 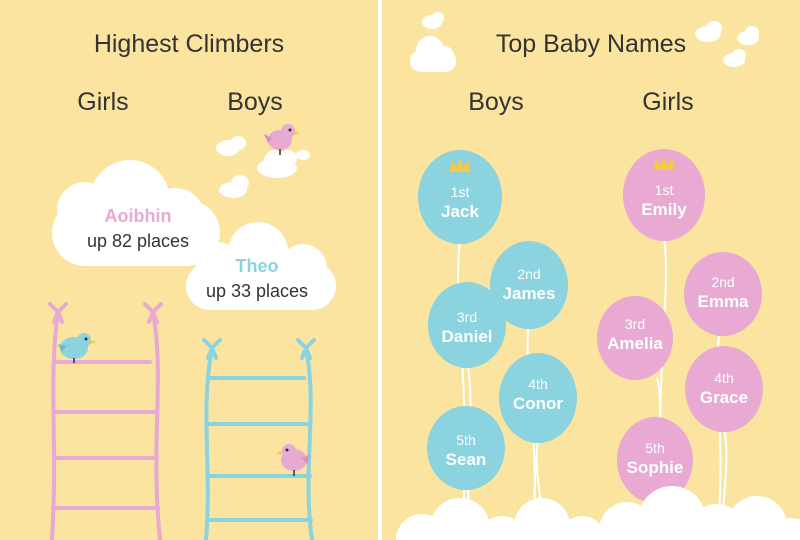 I want to click on girl-climber-name: Aoibhin, so click(x=138, y=216).